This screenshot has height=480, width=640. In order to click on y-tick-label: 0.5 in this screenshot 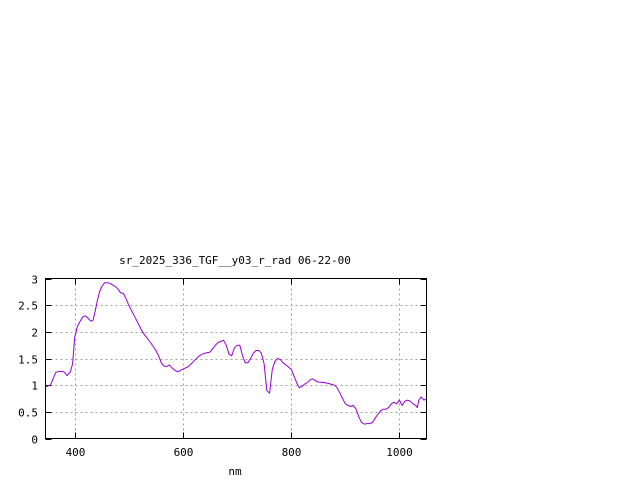, I will do `click(28, 413)`.